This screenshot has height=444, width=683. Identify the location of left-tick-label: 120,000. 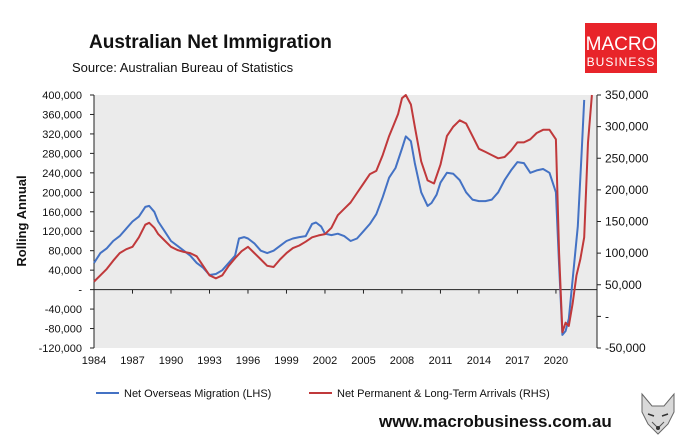
(62, 232).